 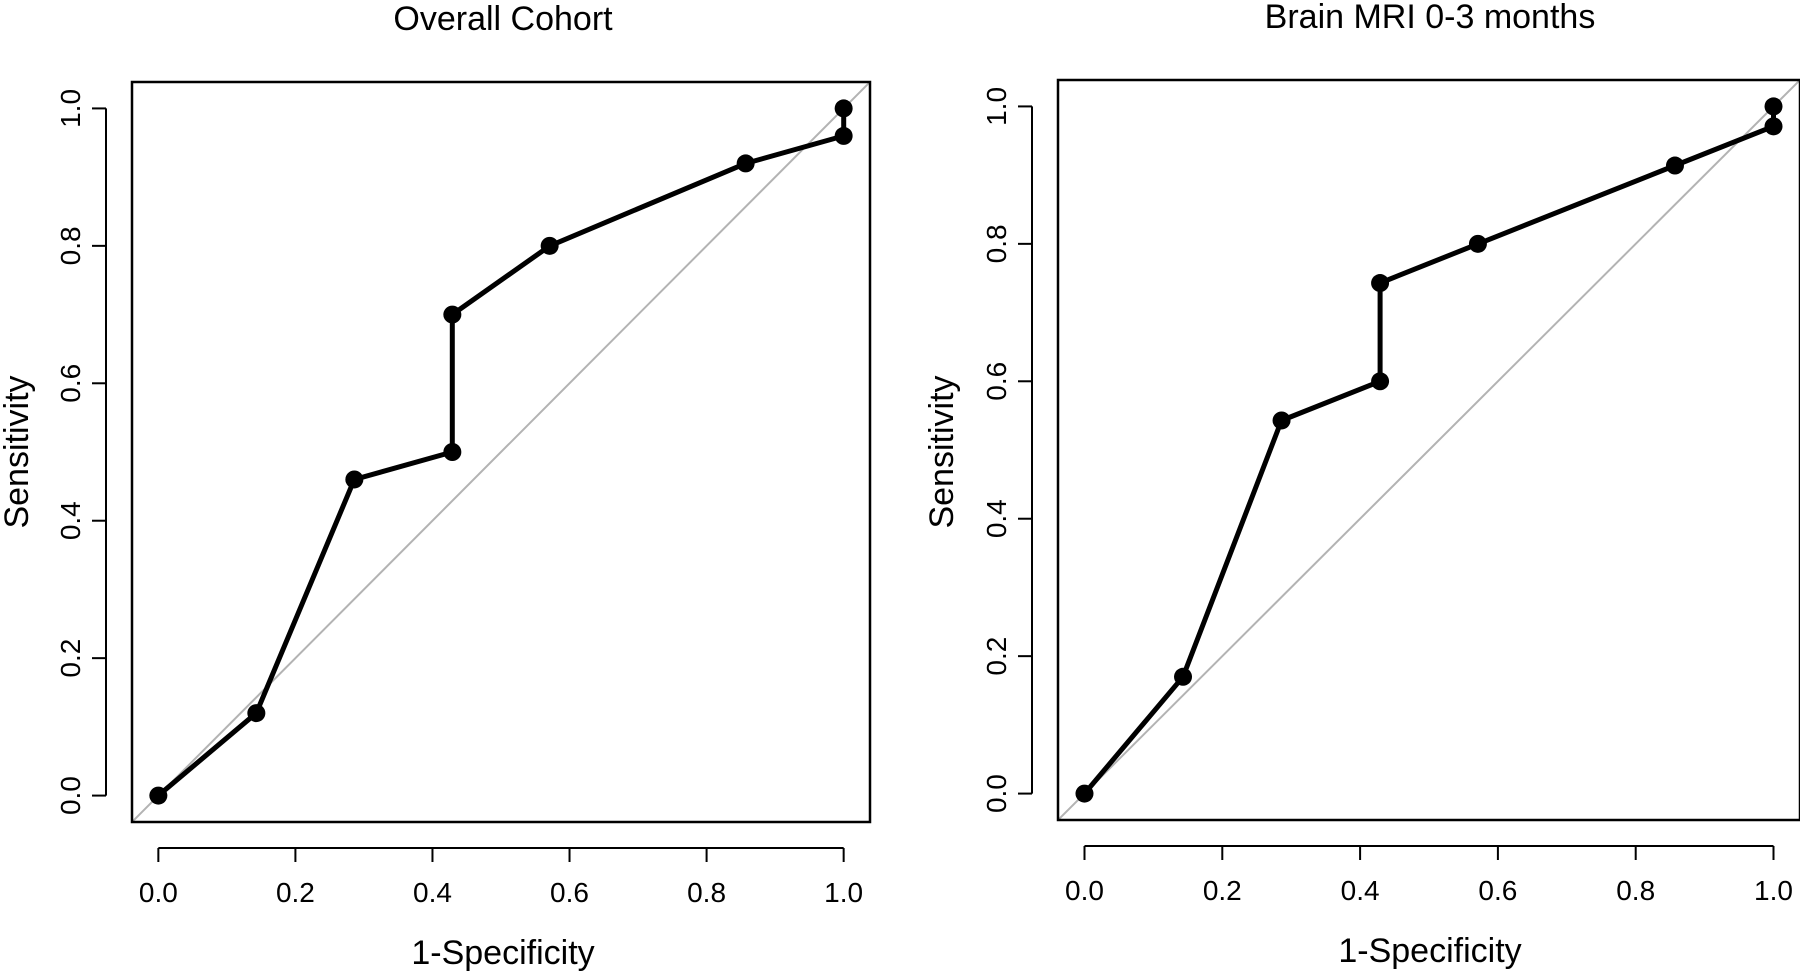 I want to click on panel-title: Overall Cohort, so click(x=503, y=19).